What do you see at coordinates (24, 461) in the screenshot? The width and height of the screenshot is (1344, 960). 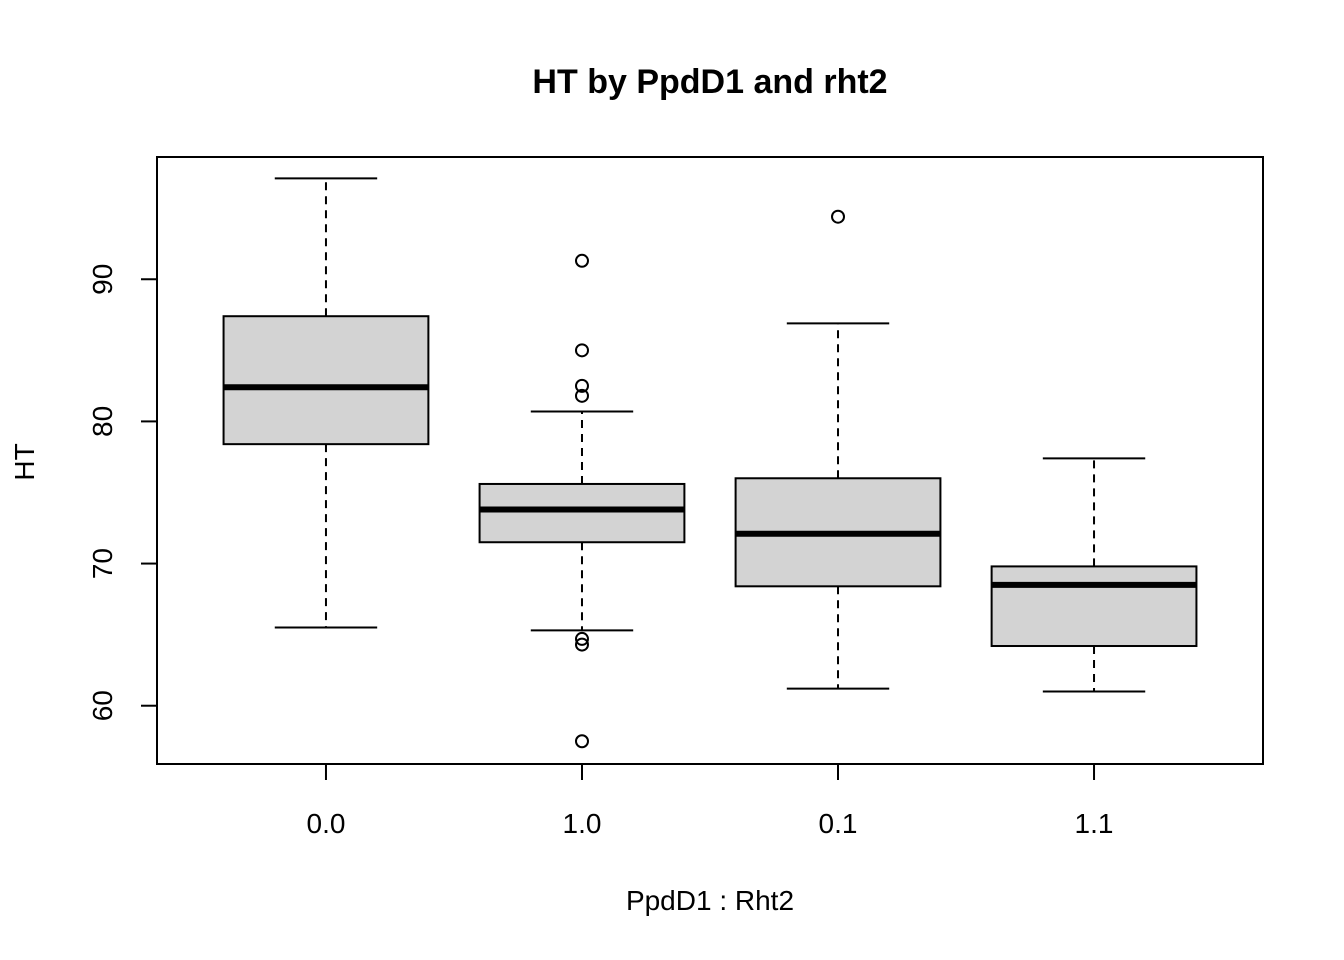 I see `y-axis-label: HT` at bounding box center [24, 461].